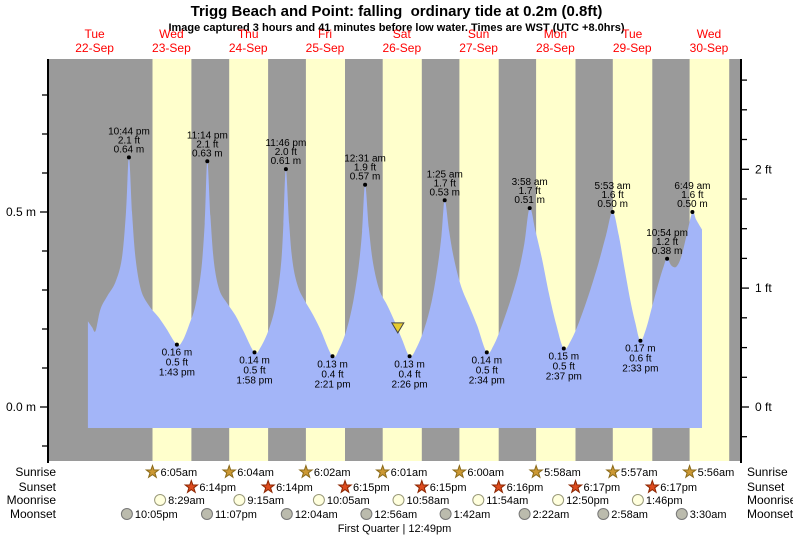  Describe the element at coordinates (178, 473) in the screenshot. I see `astro-event-time: 6:05am` at that location.